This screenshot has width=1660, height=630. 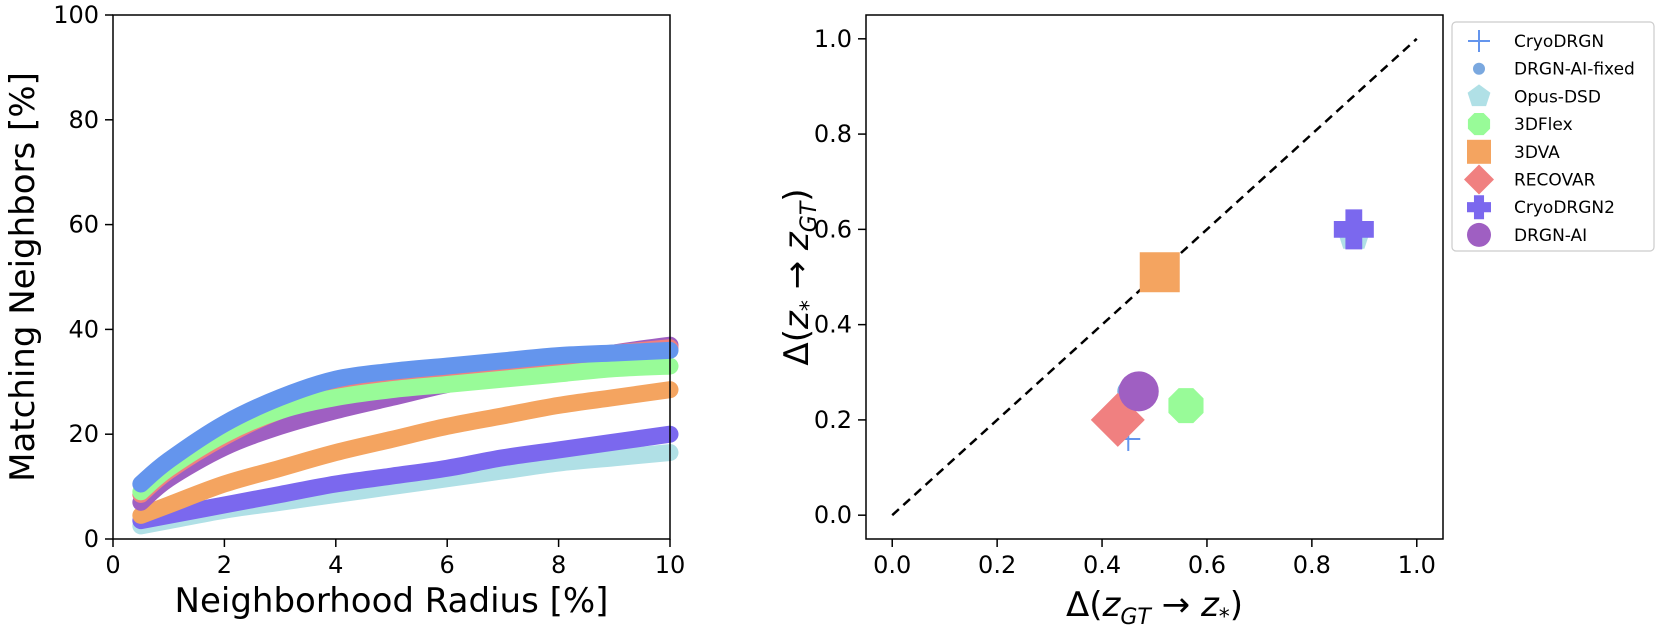 I want to click on right-x-tick-label: 0.2, so click(x=997, y=565).